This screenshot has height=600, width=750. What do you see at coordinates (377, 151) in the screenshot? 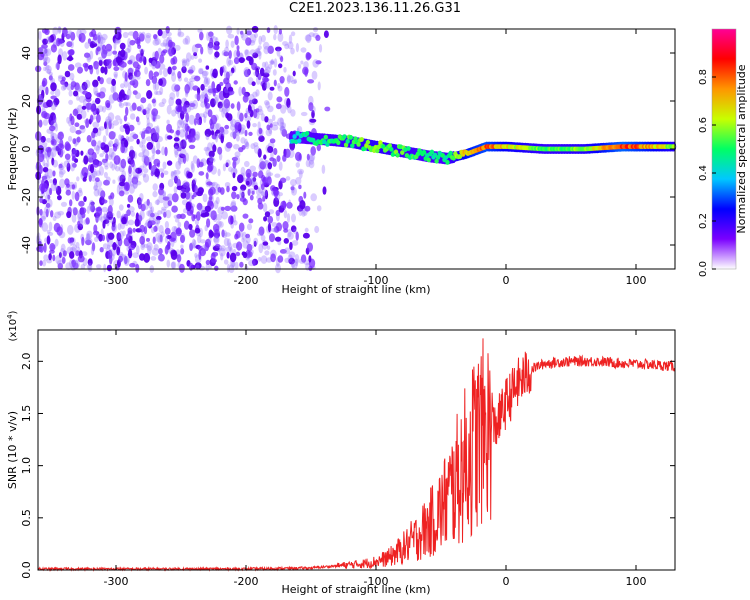
I see `trace-core` at bounding box center [377, 151].